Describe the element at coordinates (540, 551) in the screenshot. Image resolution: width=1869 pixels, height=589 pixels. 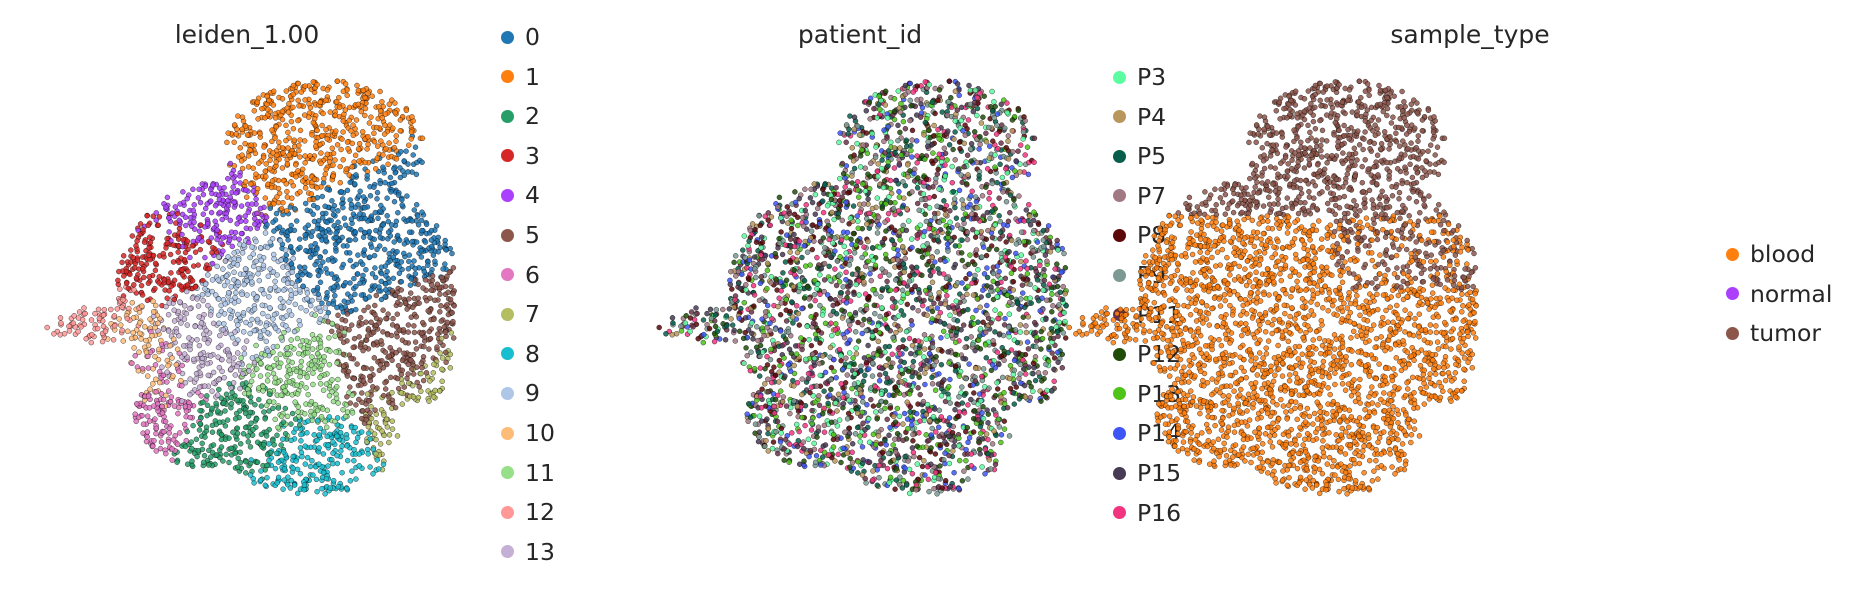
I see `legend-label: 13` at that location.